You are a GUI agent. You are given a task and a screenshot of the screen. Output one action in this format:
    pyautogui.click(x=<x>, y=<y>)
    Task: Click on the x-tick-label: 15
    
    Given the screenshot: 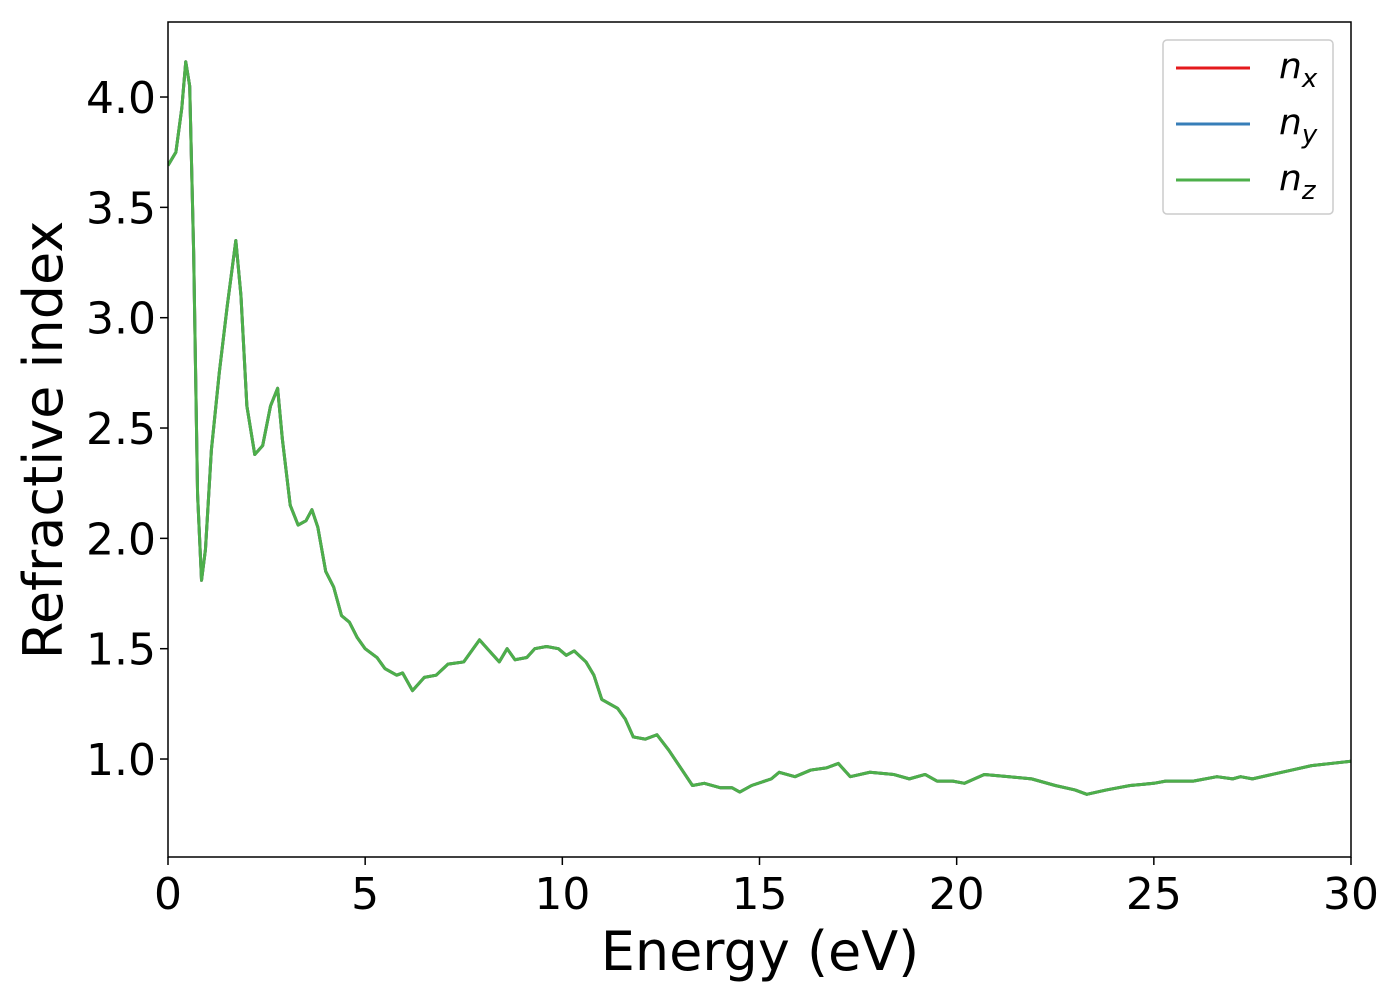 What is the action you would take?
    pyautogui.click(x=760, y=894)
    